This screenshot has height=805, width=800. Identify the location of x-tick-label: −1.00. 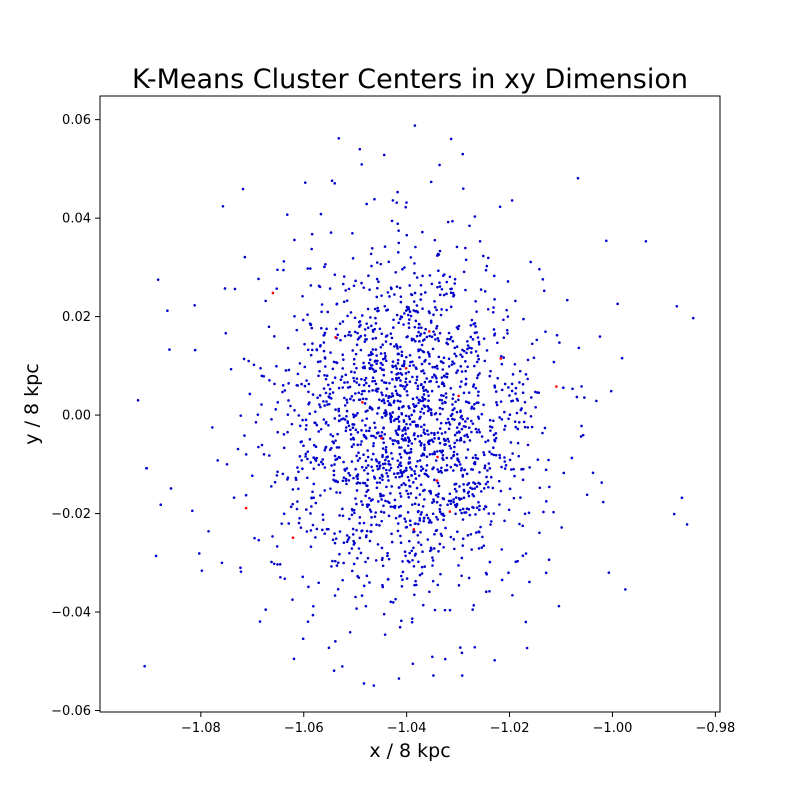
(613, 728).